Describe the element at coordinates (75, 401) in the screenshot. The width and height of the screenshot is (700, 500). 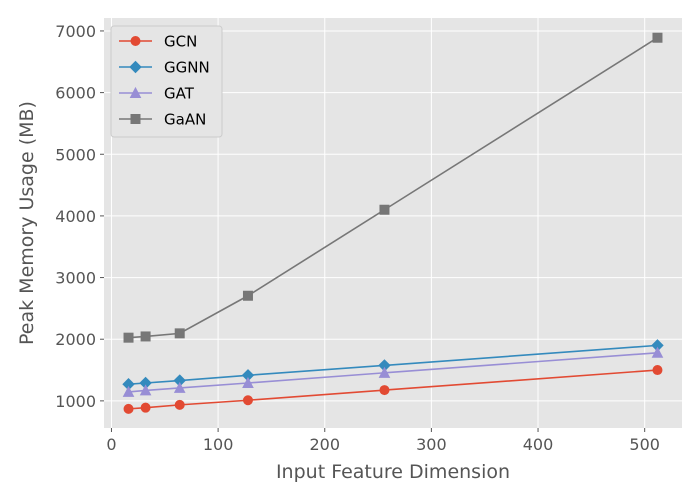
I see `y-tick-label: 1000` at that location.